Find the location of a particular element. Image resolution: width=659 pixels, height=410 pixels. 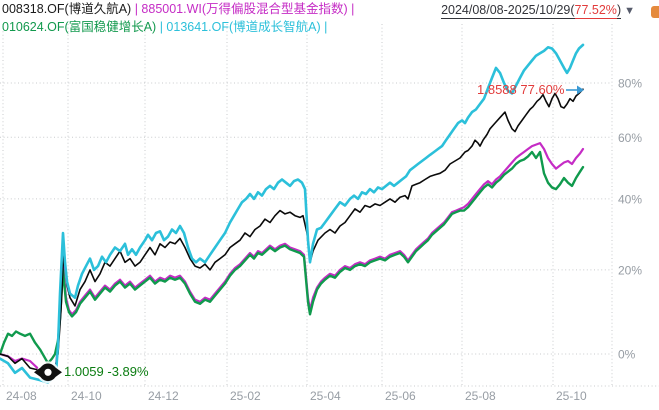

date-range-text: 2024/08/08-2025/10/29( is located at coordinates (508, 11).